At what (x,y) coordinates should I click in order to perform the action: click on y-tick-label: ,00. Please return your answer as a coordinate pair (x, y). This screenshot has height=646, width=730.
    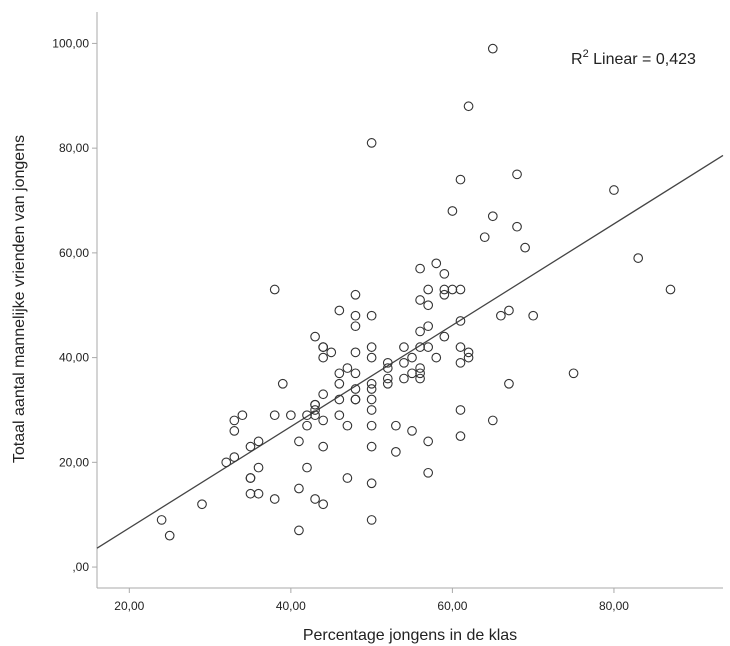
    Looking at the image, I should click on (80, 567).